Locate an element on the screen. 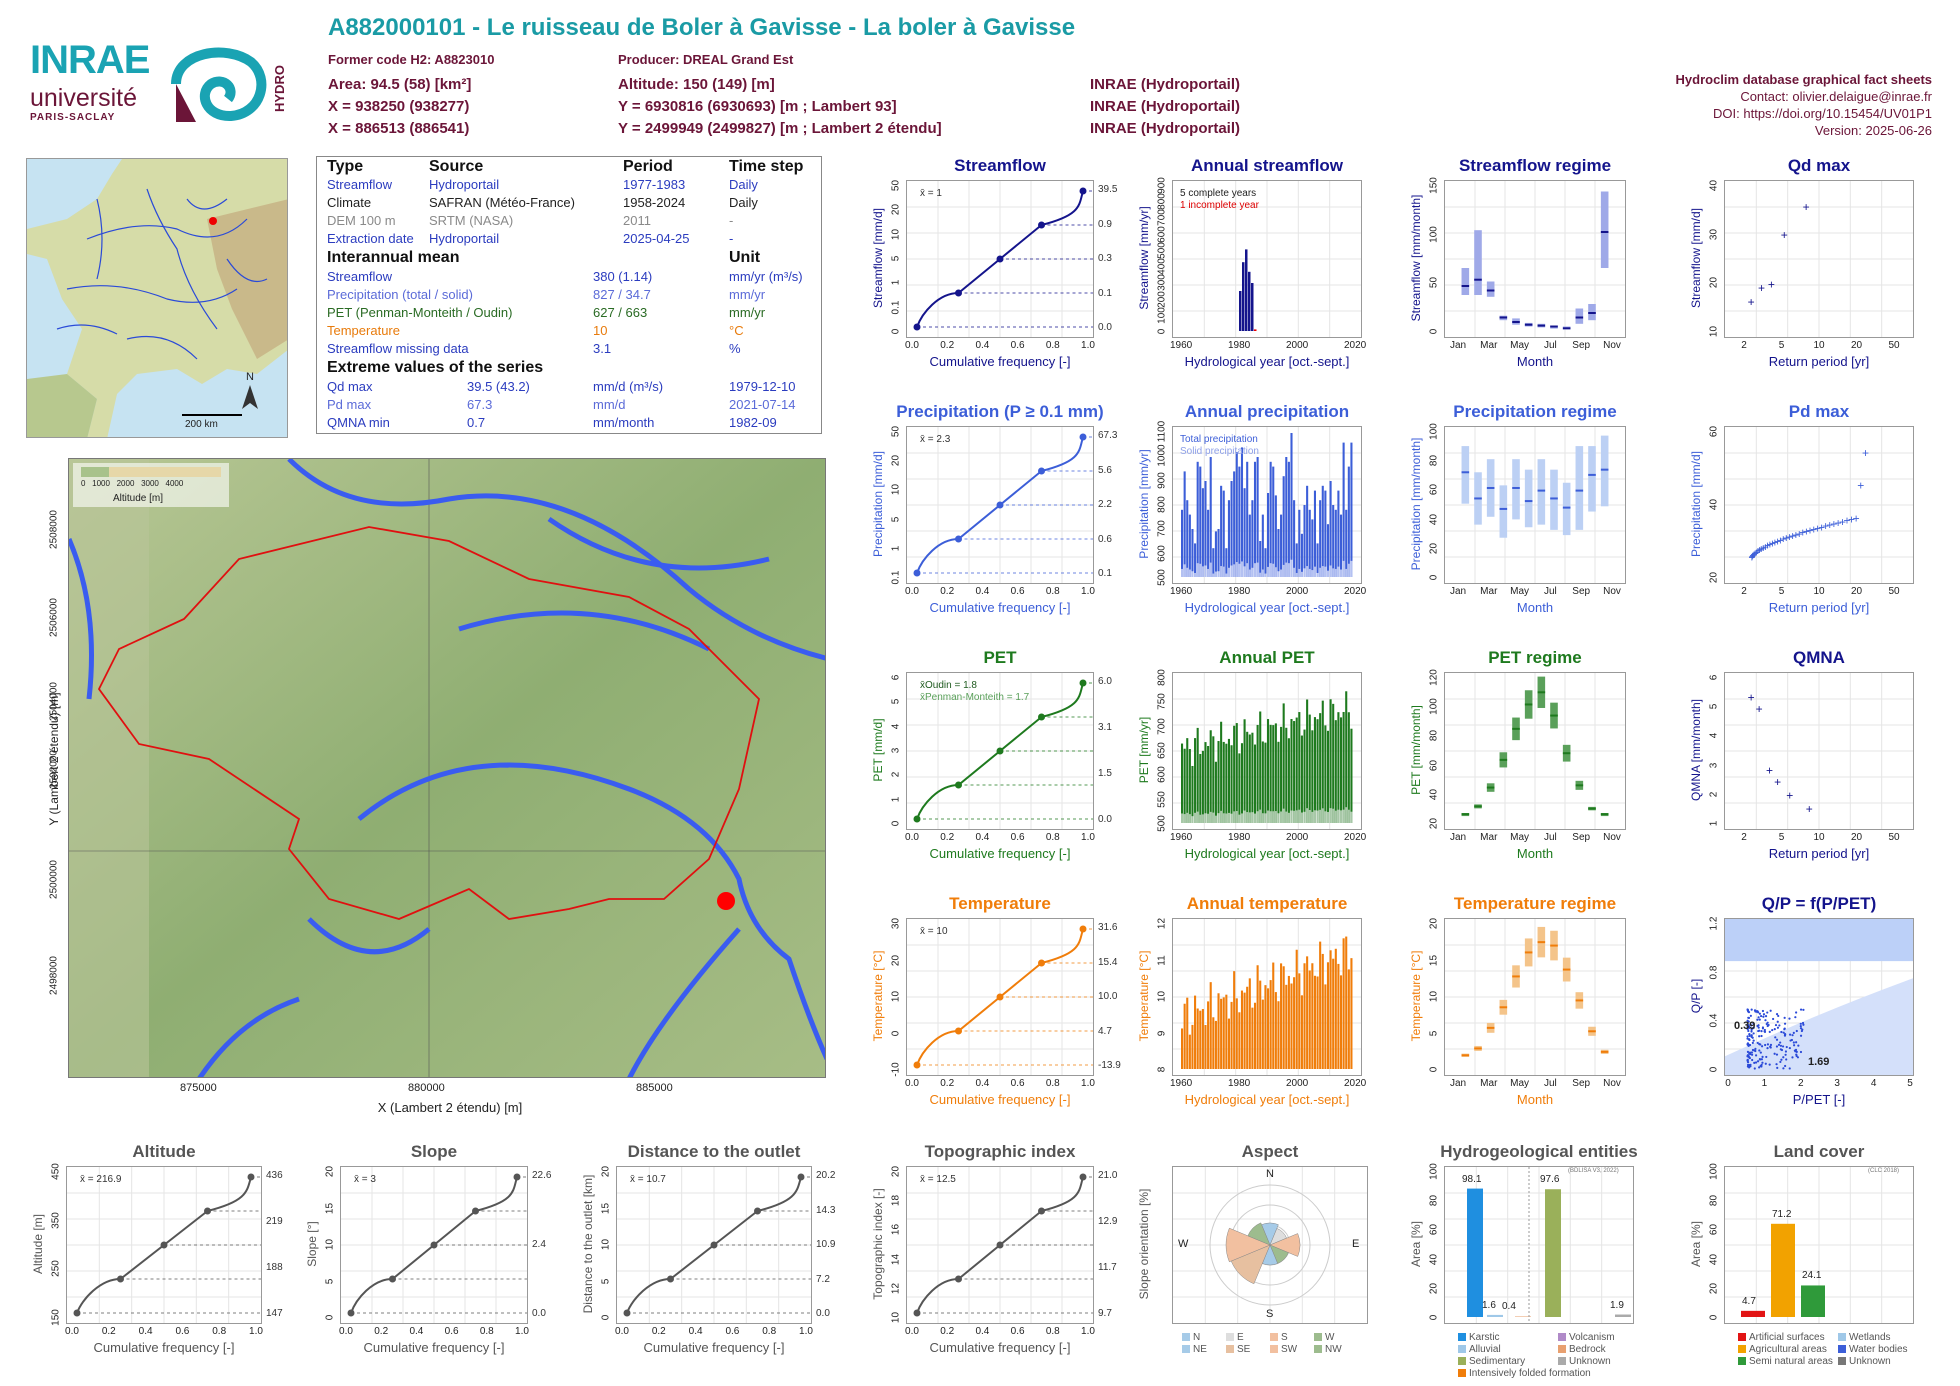 The image size is (1960, 1386). annotation: 0.39 is located at coordinates (1745, 1026).